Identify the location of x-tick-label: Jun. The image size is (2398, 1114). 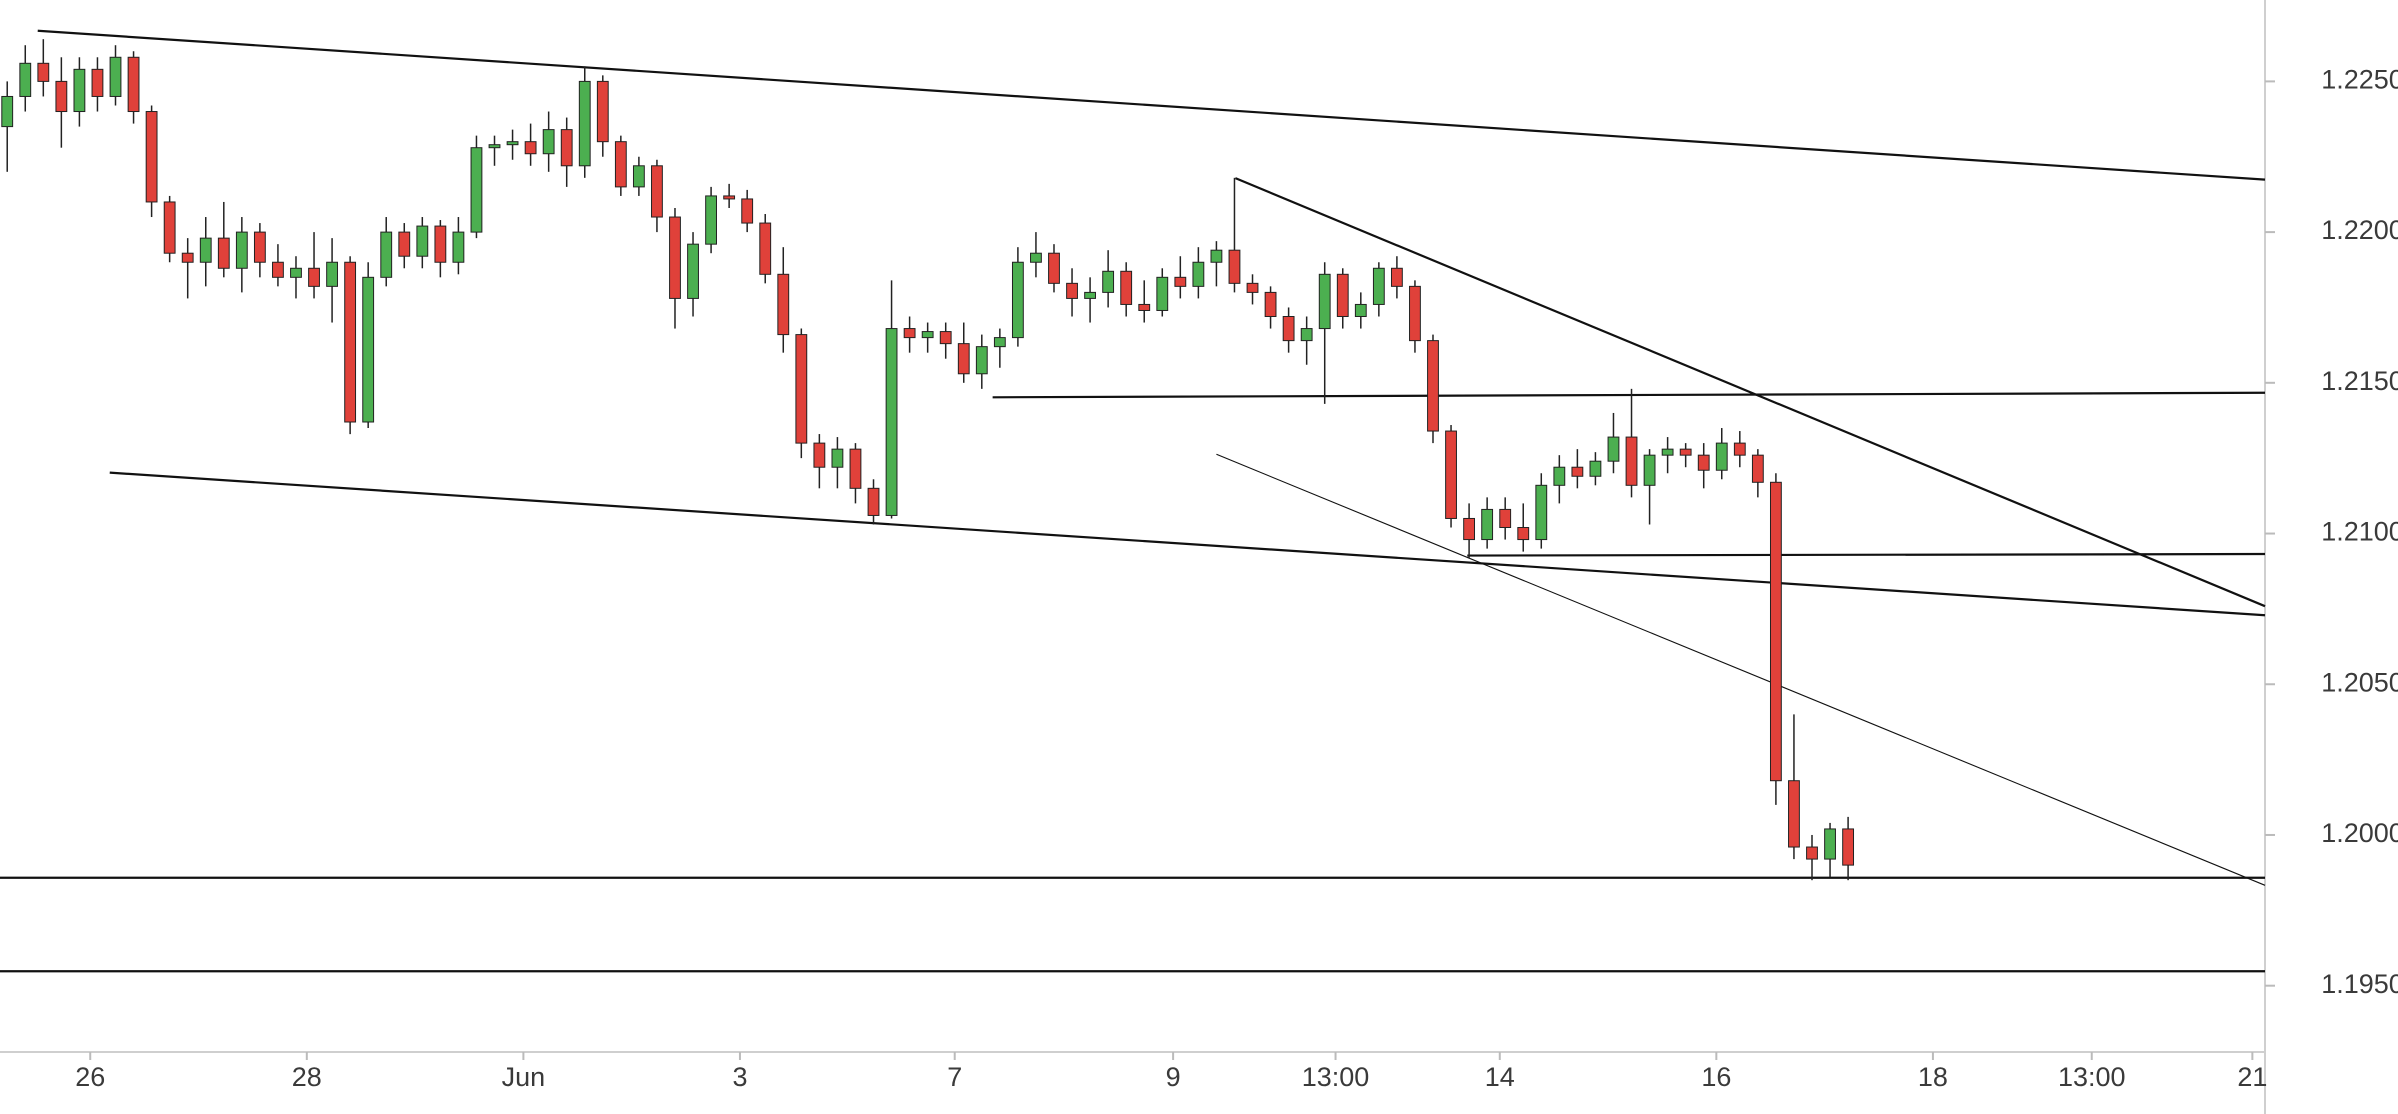
(524, 1077).